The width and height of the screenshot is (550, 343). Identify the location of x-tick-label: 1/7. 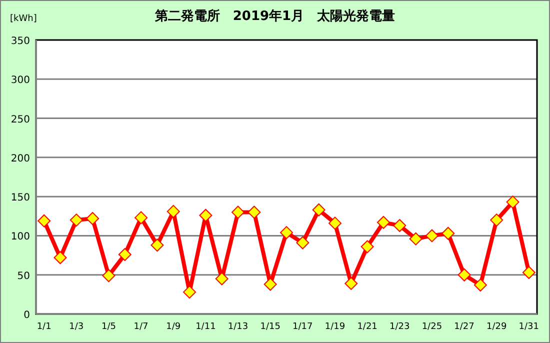
(141, 327).